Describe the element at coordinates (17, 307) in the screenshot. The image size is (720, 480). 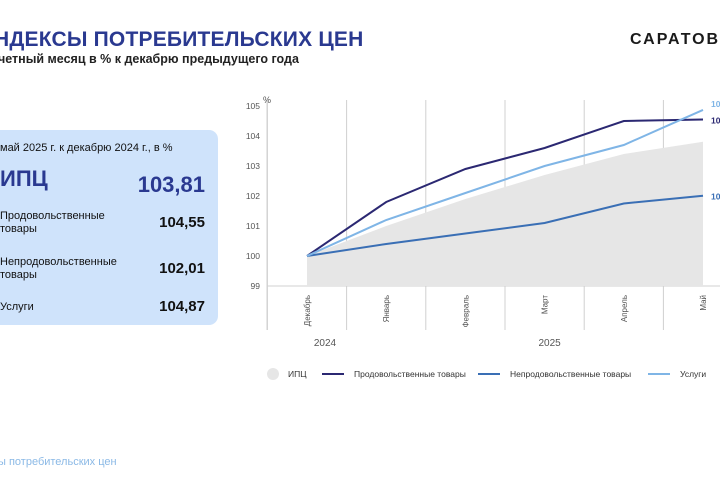
I see `summary-row-label: Услуги` at that location.